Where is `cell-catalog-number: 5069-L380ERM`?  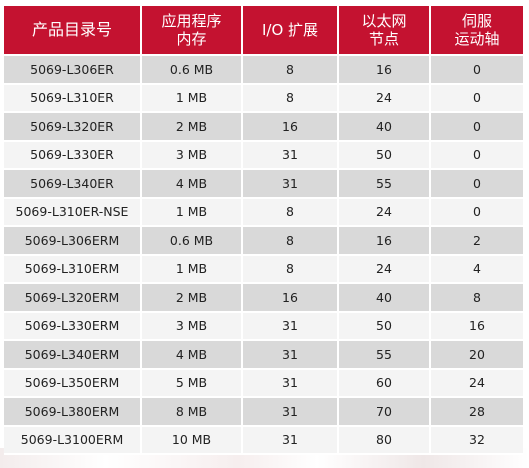 cell-catalog-number: 5069-L380ERM is located at coordinates (73, 412).